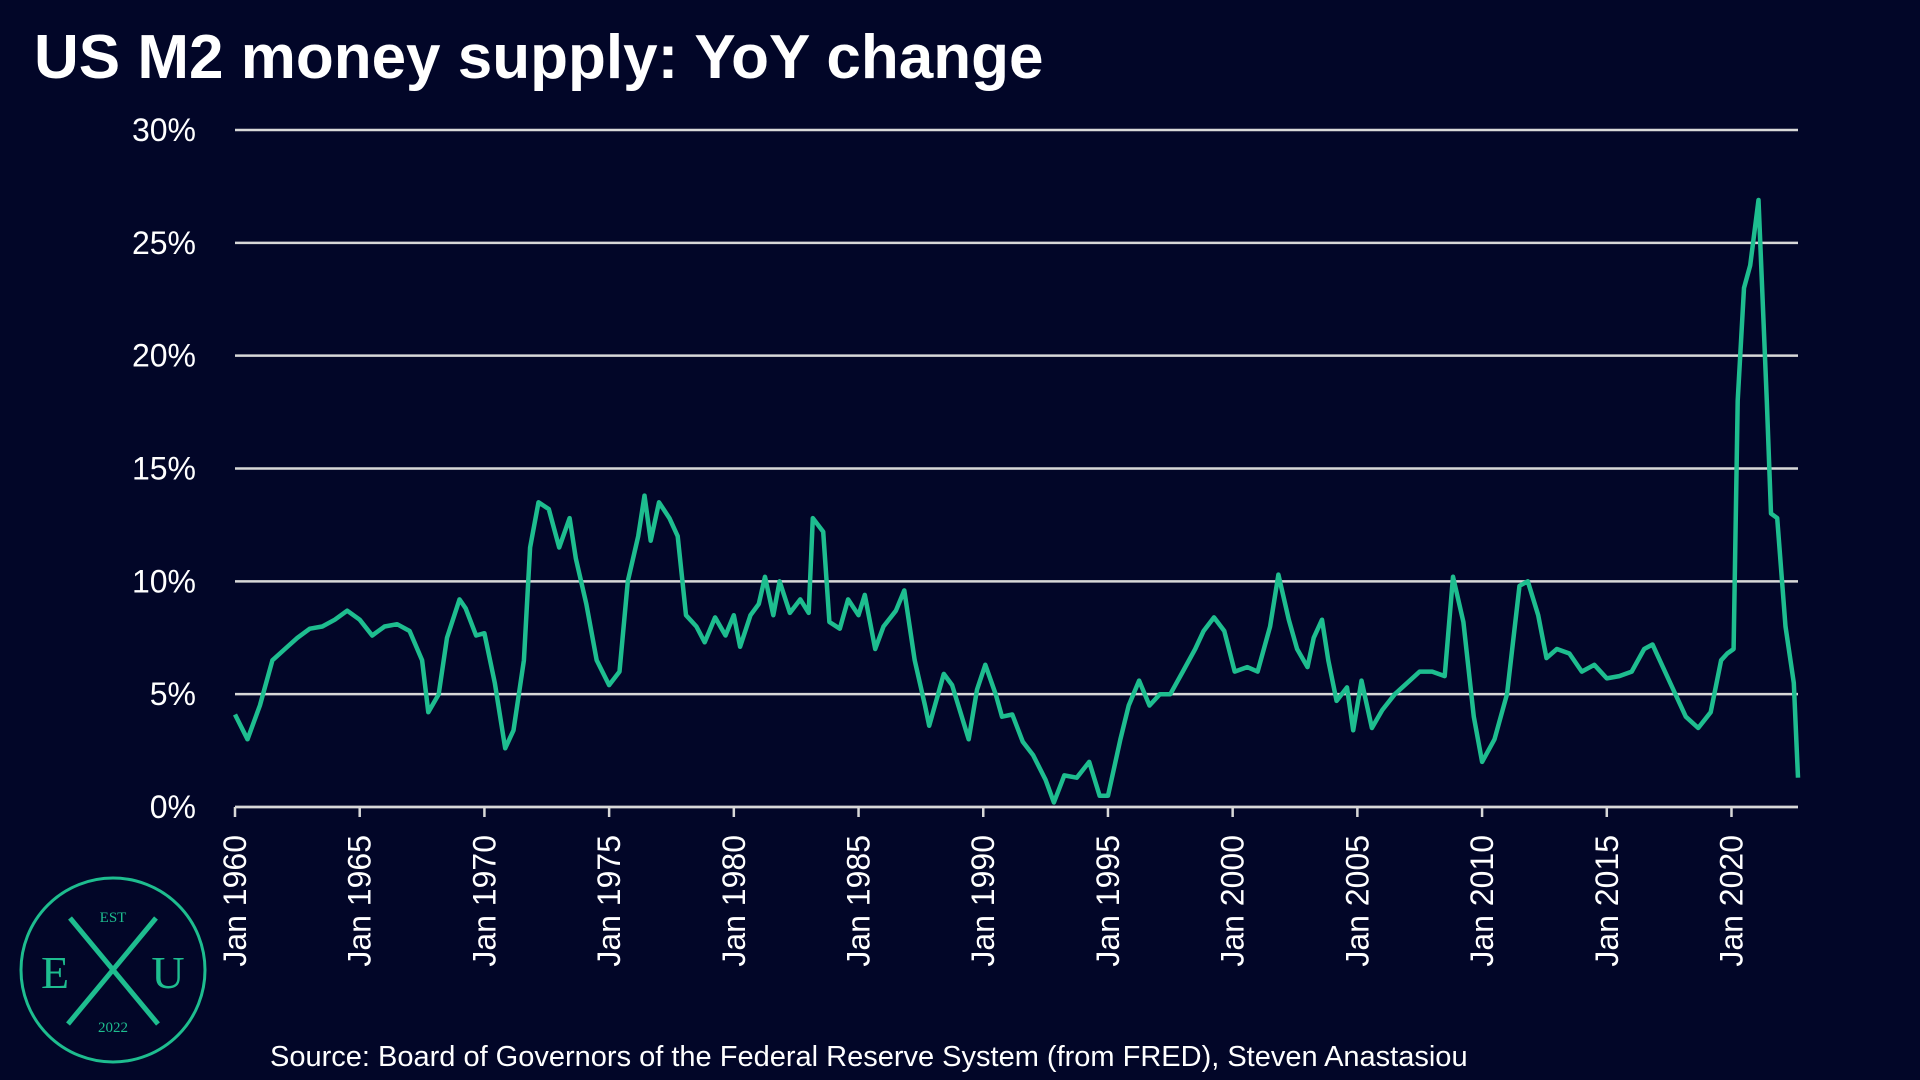 Image resolution: width=1920 pixels, height=1080 pixels. Describe the element at coordinates (360, 901) in the screenshot. I see `x-tick-label: Jan 1965` at that location.